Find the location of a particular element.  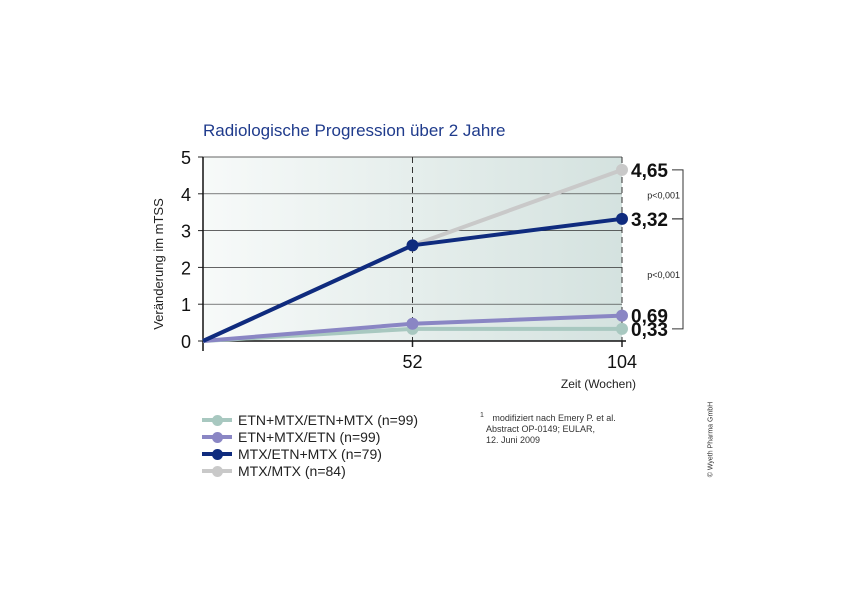

significance-bracket is located at coordinates (678, 274).